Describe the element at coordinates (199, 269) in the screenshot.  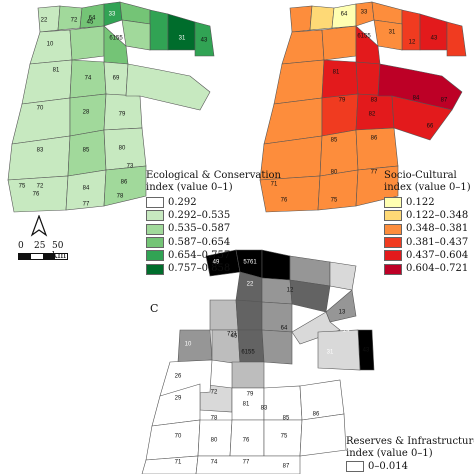
I see `legend-class-label: 0.757–0.858` at that location.